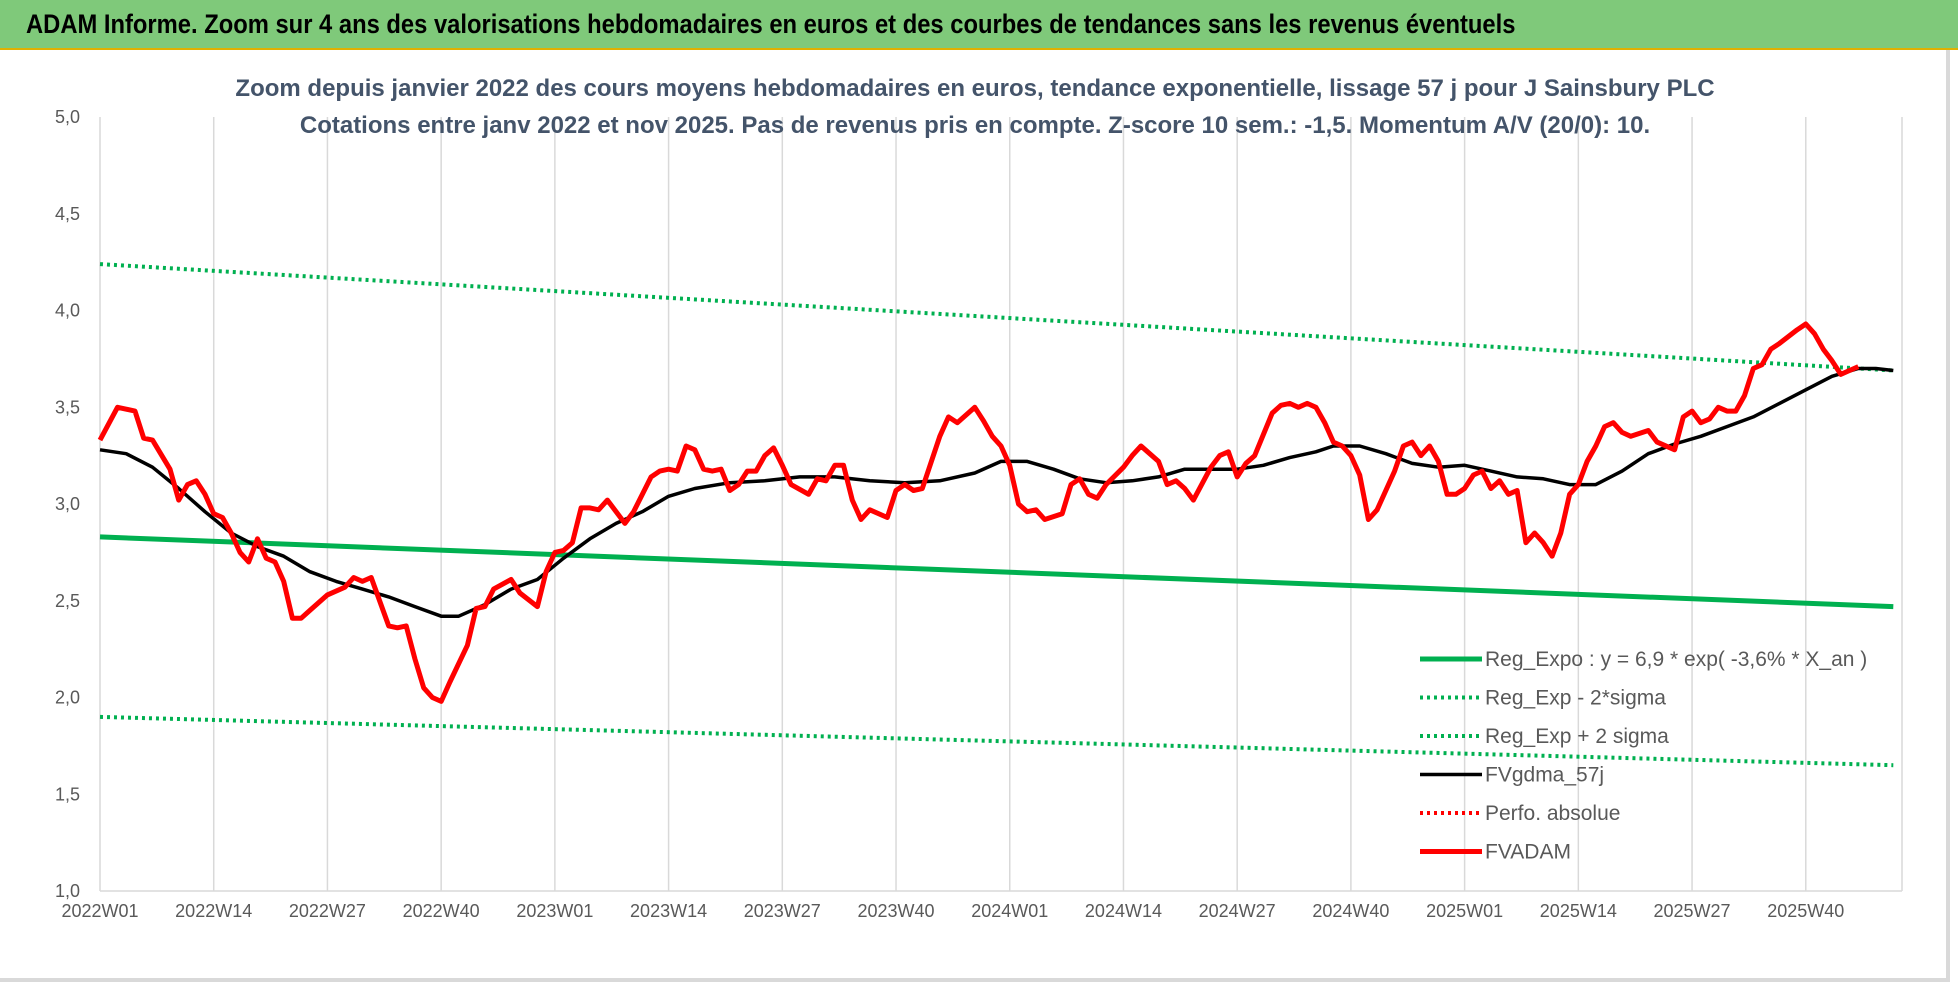 The image size is (1958, 984). Describe the element at coordinates (1123, 911) in the screenshot. I see `x-tick-label: 2024W14` at that location.